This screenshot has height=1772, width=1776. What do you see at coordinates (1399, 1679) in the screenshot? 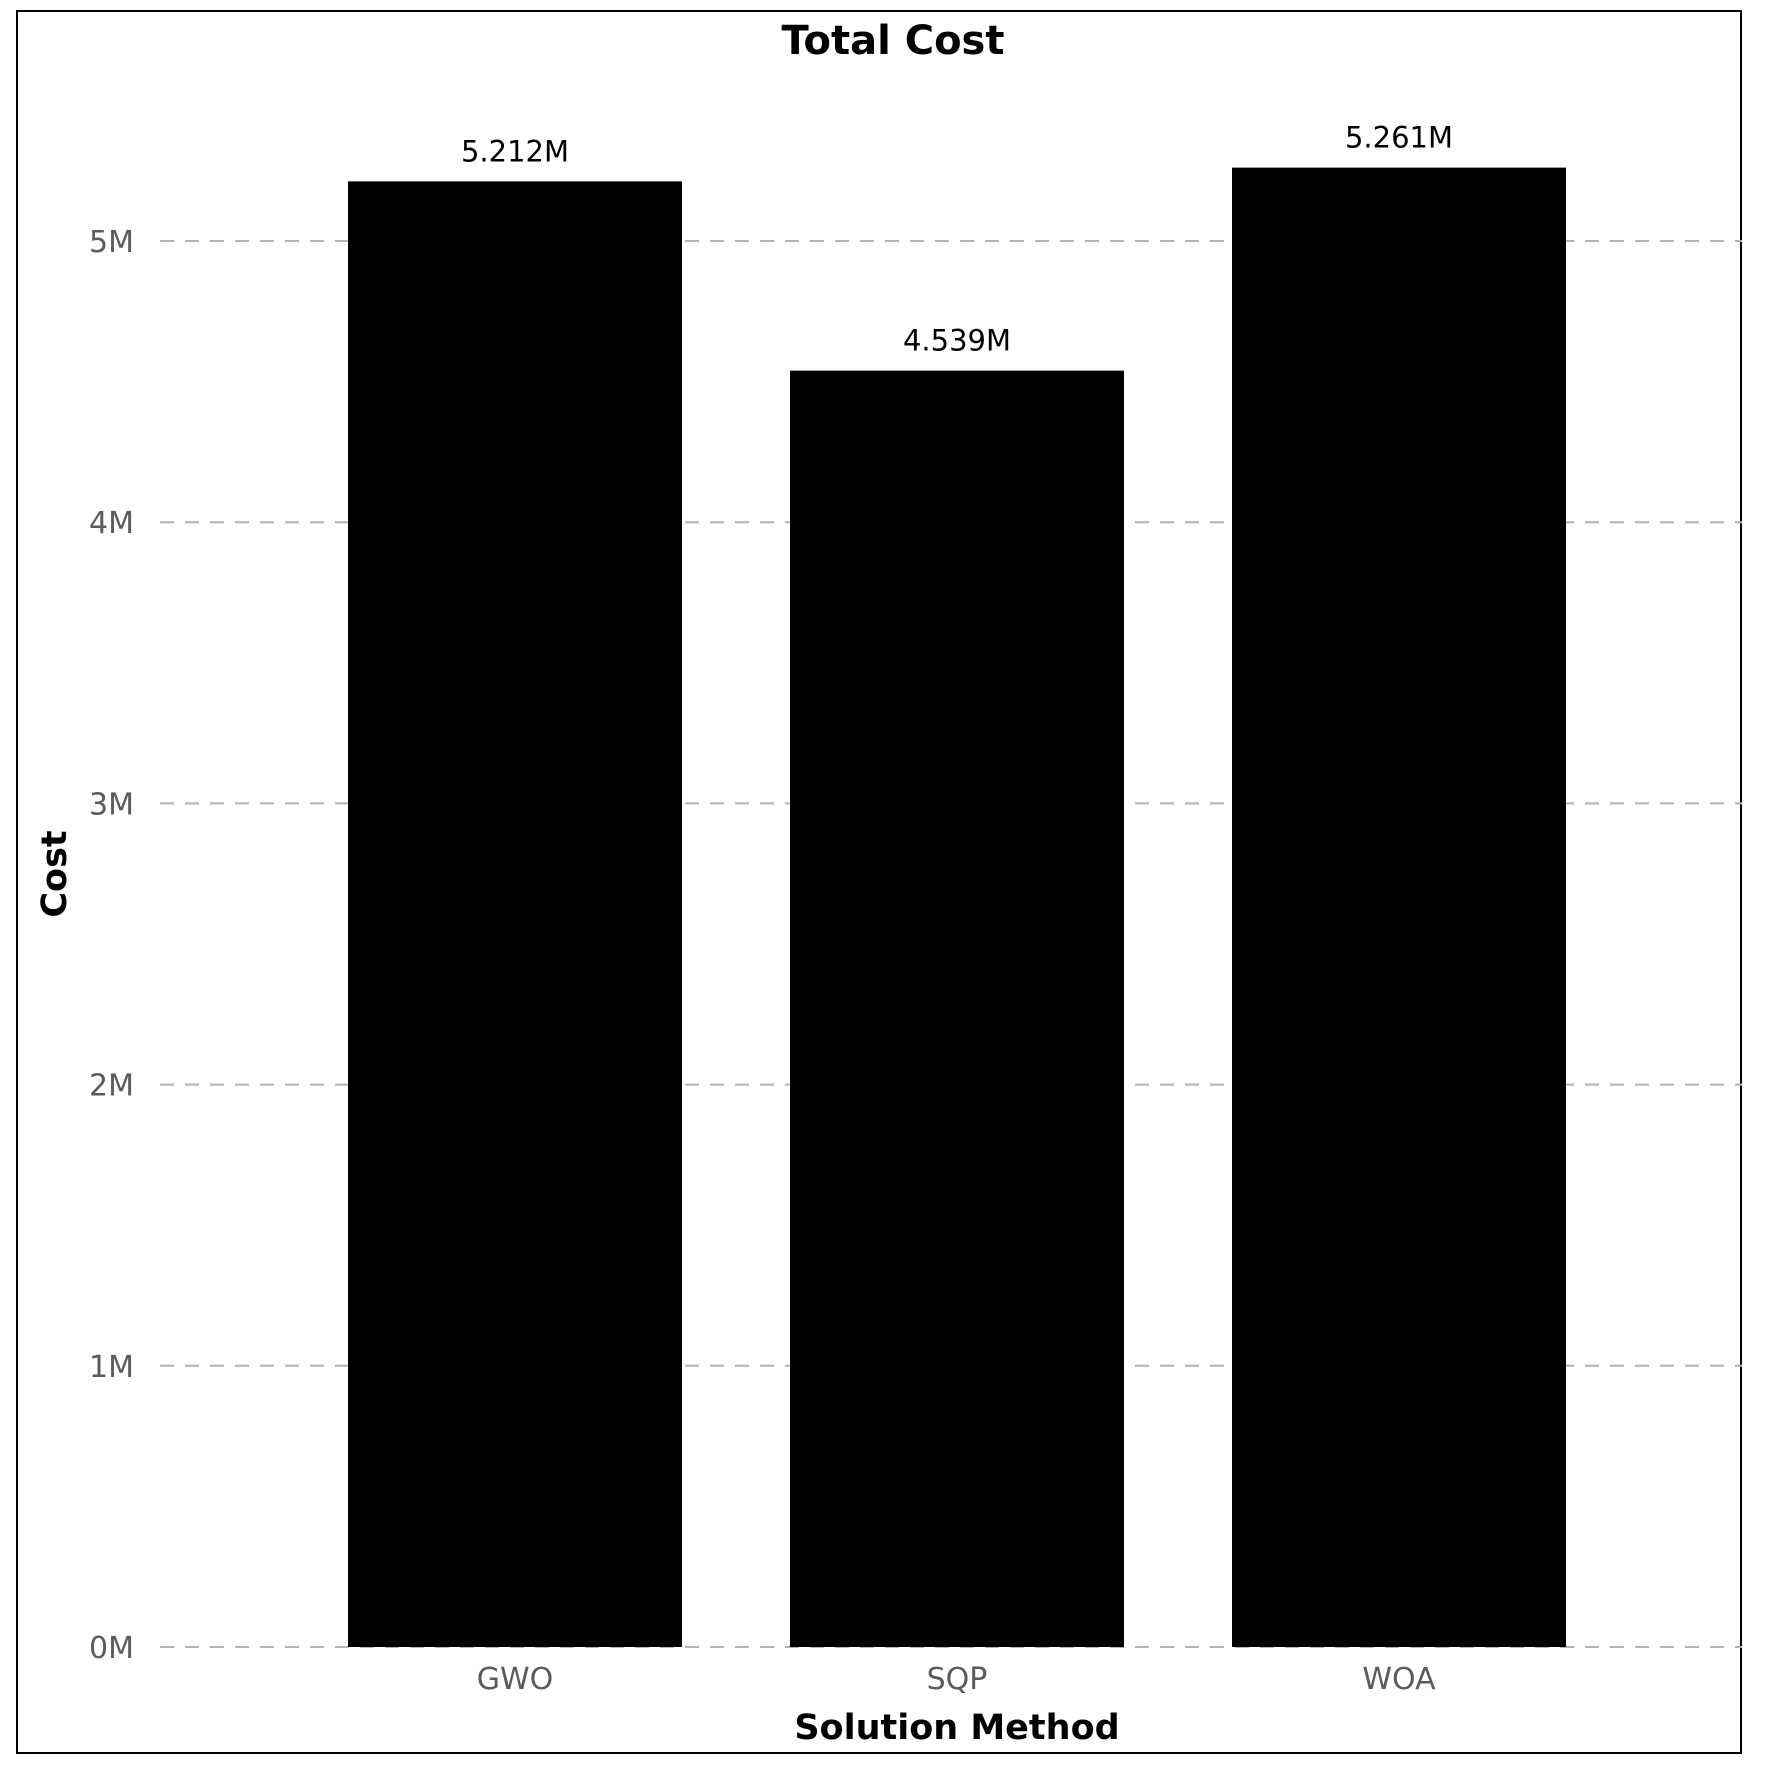
I see `x-tick-label: WOA` at bounding box center [1399, 1679].